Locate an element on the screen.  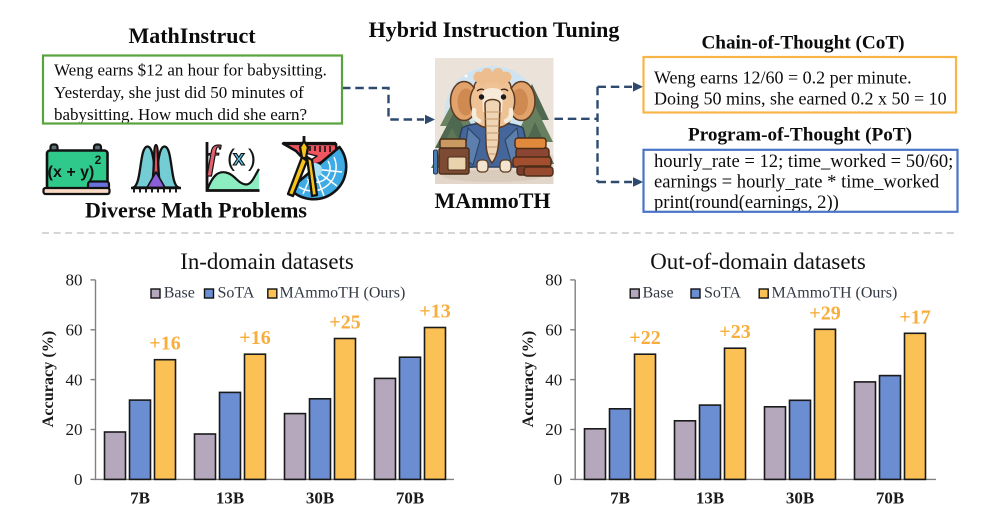
svg-text: +17 is located at coordinates (914, 317).